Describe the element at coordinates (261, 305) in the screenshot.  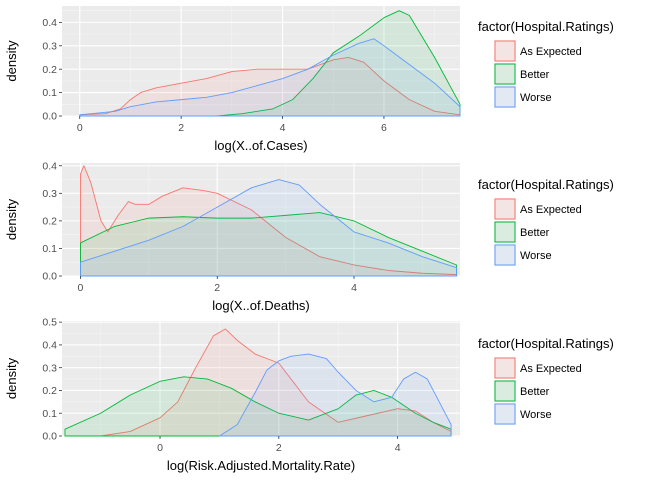
I see `x-axis-title: log(X..of.Deaths)` at that location.